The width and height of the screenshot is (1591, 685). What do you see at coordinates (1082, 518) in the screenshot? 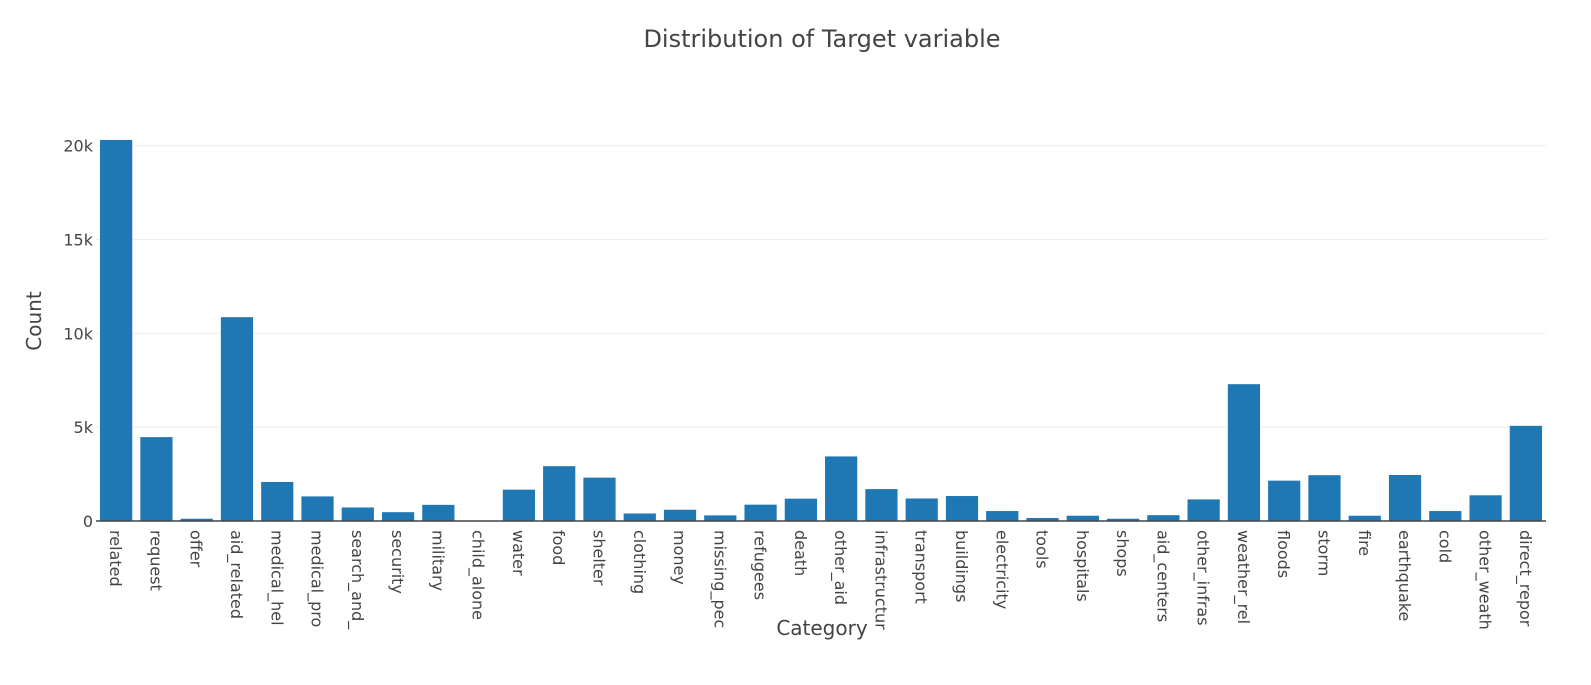
I see `bar-hospitals` at bounding box center [1082, 518].